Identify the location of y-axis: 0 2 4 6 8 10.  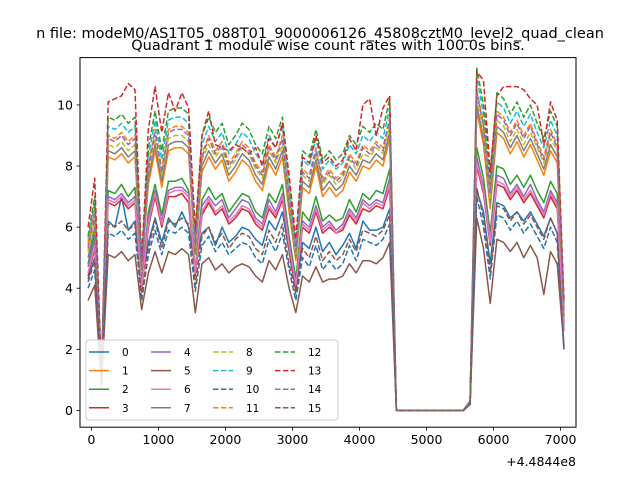
(68, 257).